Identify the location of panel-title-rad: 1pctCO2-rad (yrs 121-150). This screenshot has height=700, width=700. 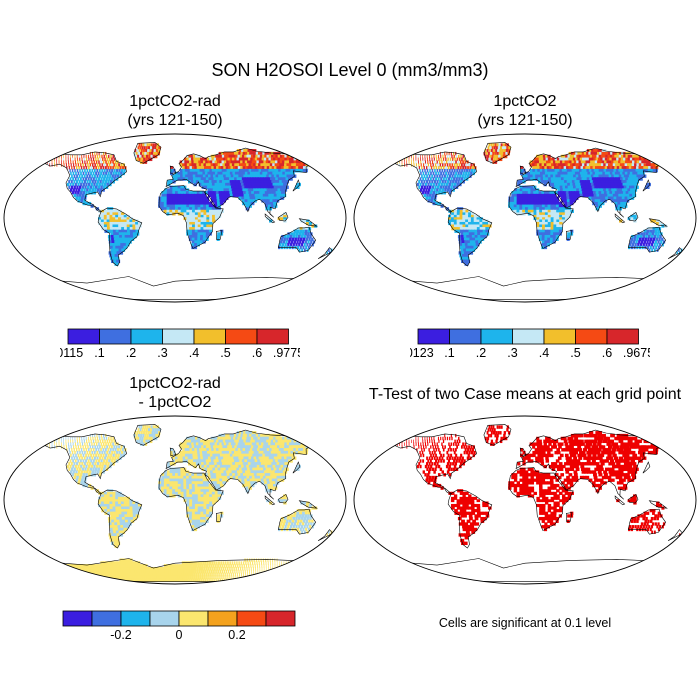
(175, 111).